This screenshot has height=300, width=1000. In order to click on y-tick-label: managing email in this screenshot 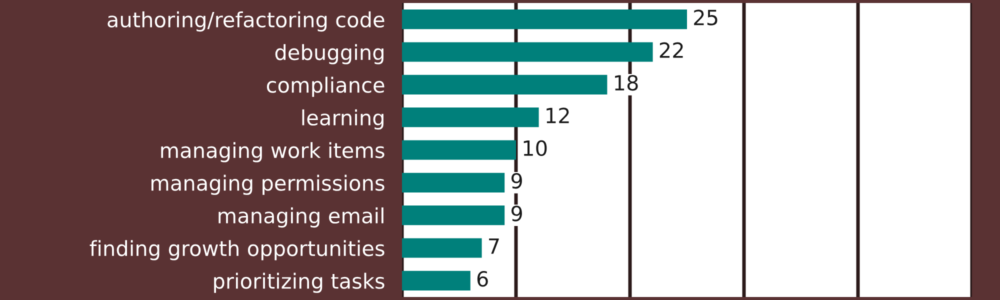, I will do `click(301, 217)`.